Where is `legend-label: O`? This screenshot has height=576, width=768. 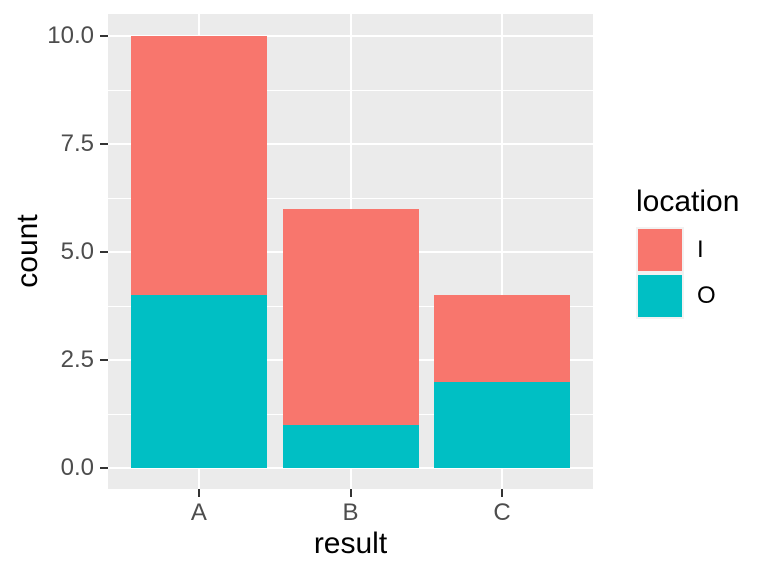
legend-label: O is located at coordinates (706, 295).